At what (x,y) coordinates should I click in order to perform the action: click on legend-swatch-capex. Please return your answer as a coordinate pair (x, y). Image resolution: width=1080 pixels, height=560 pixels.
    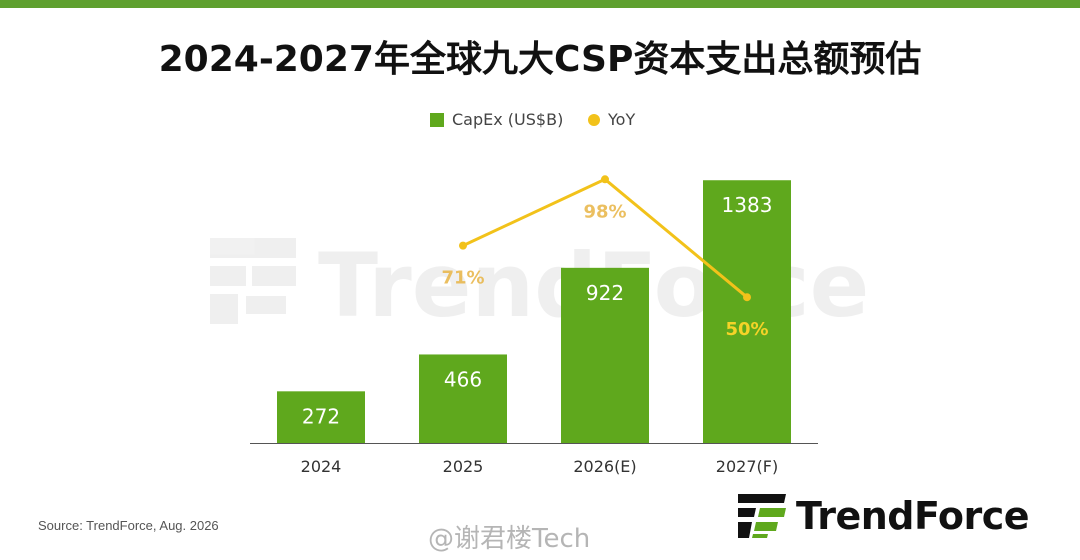
    Looking at the image, I should click on (437, 119).